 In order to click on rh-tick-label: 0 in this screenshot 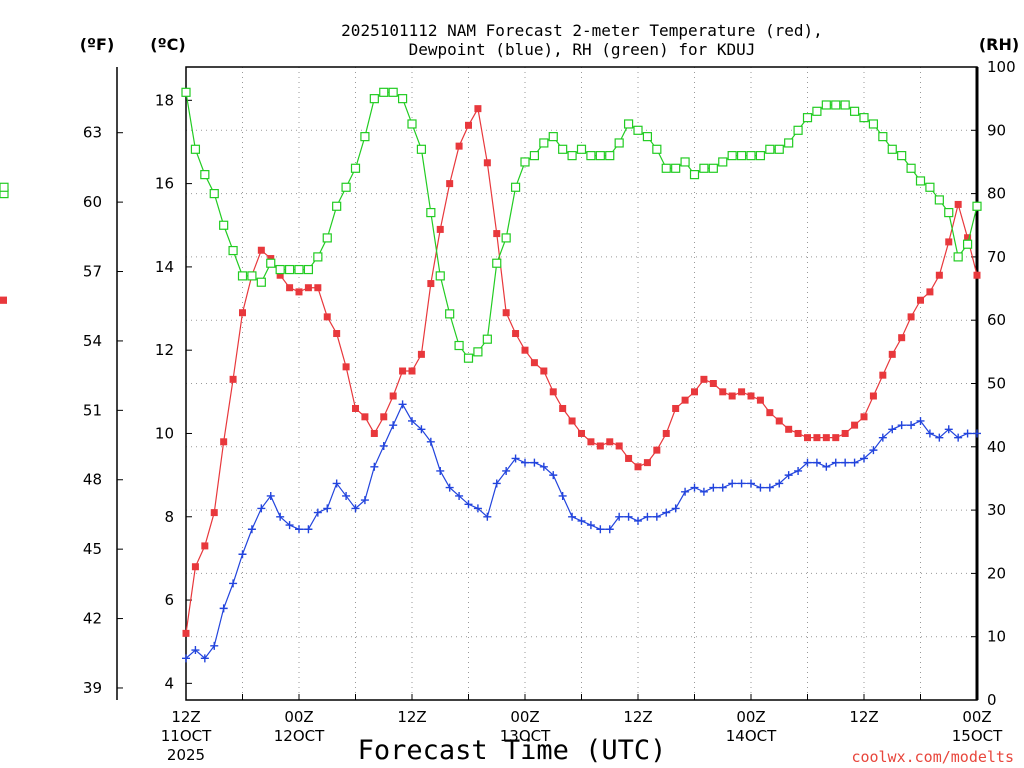, I will do `click(992, 700)`.